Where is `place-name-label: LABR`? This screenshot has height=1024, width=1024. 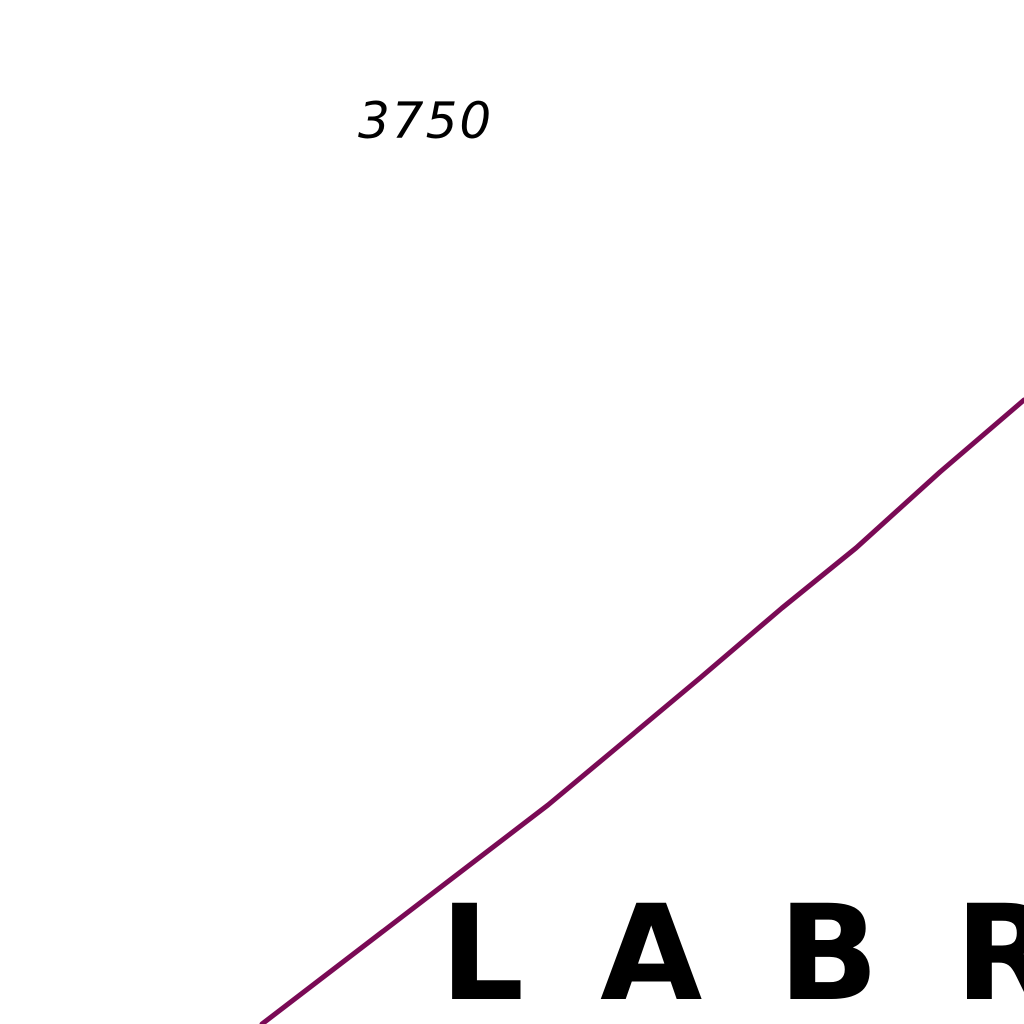
place-name-label: LABR is located at coordinates (732, 950).